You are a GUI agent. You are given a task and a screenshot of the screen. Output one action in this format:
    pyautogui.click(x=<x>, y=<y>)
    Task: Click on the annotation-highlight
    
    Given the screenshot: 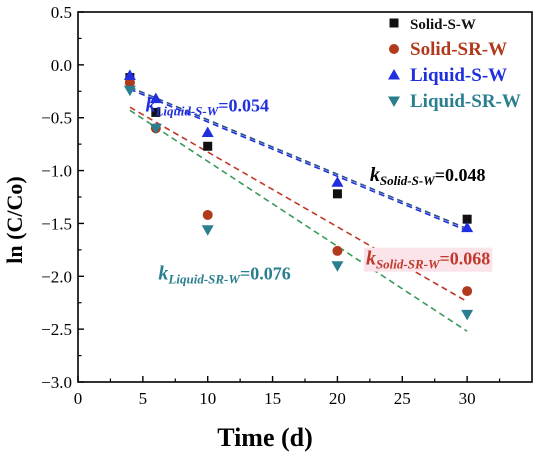 What is the action you would take?
    pyautogui.click(x=428, y=259)
    